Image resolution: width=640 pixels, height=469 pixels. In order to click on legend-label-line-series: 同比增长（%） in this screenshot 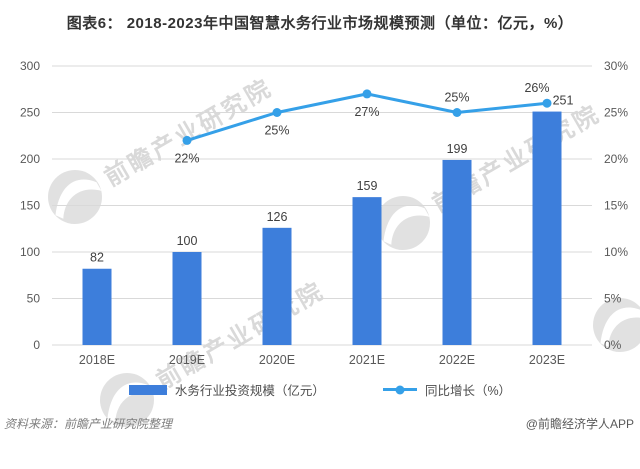, I will do `click(468, 391)`.